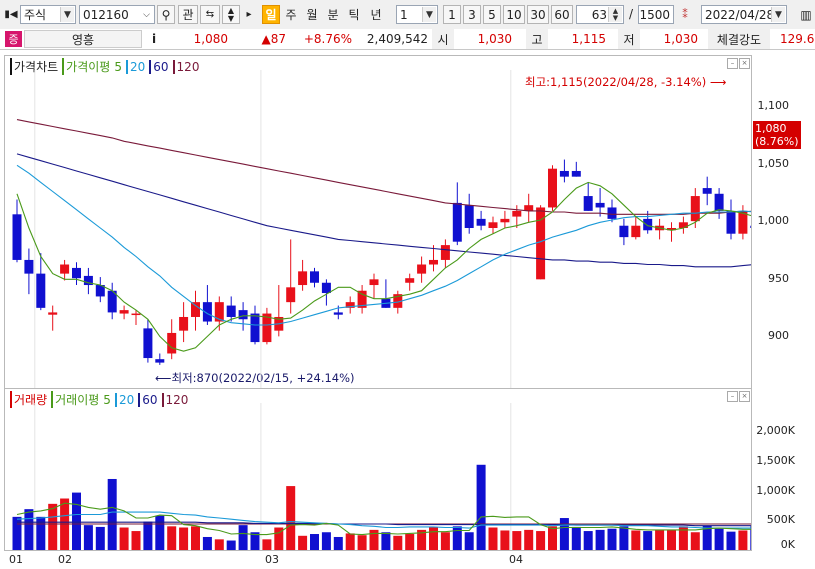 The height and width of the screenshot is (569, 815). I want to click on strength-value: 129.6, so click(794, 39).